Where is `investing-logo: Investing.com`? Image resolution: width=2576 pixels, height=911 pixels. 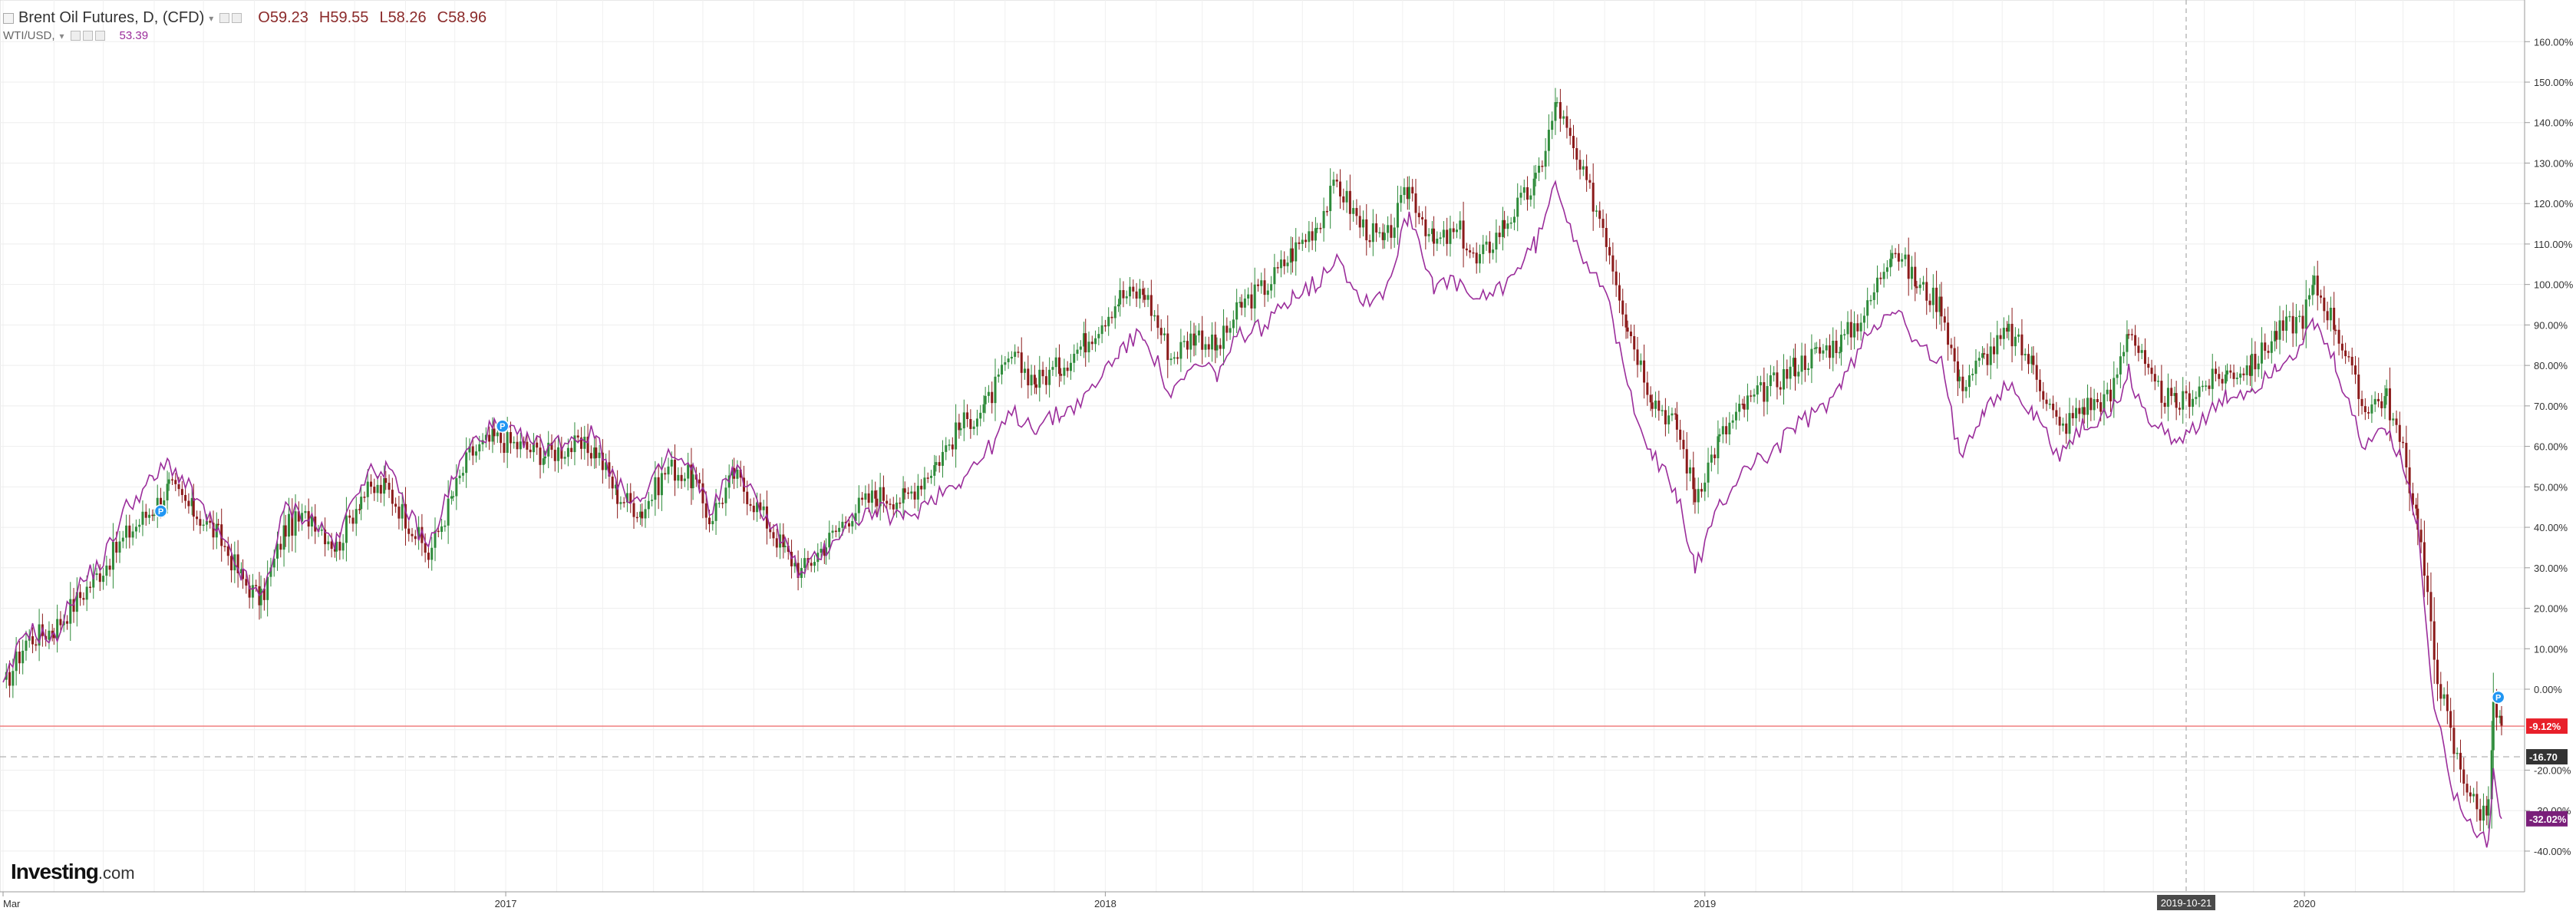
investing-logo: Investing.com is located at coordinates (73, 872).